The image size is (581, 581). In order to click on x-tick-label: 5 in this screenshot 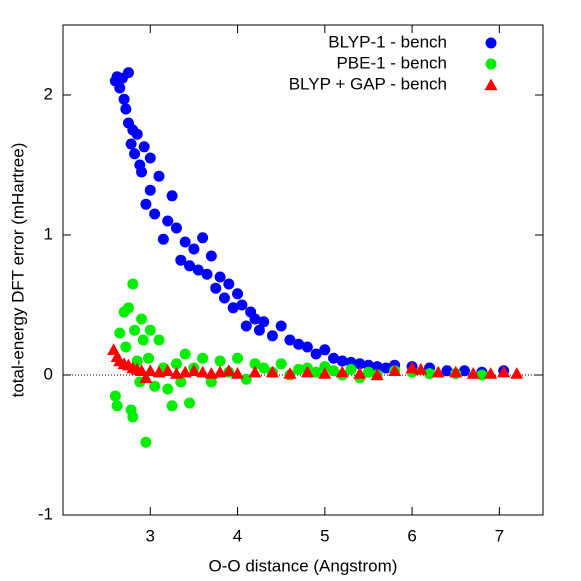, I will do `click(324, 535)`.